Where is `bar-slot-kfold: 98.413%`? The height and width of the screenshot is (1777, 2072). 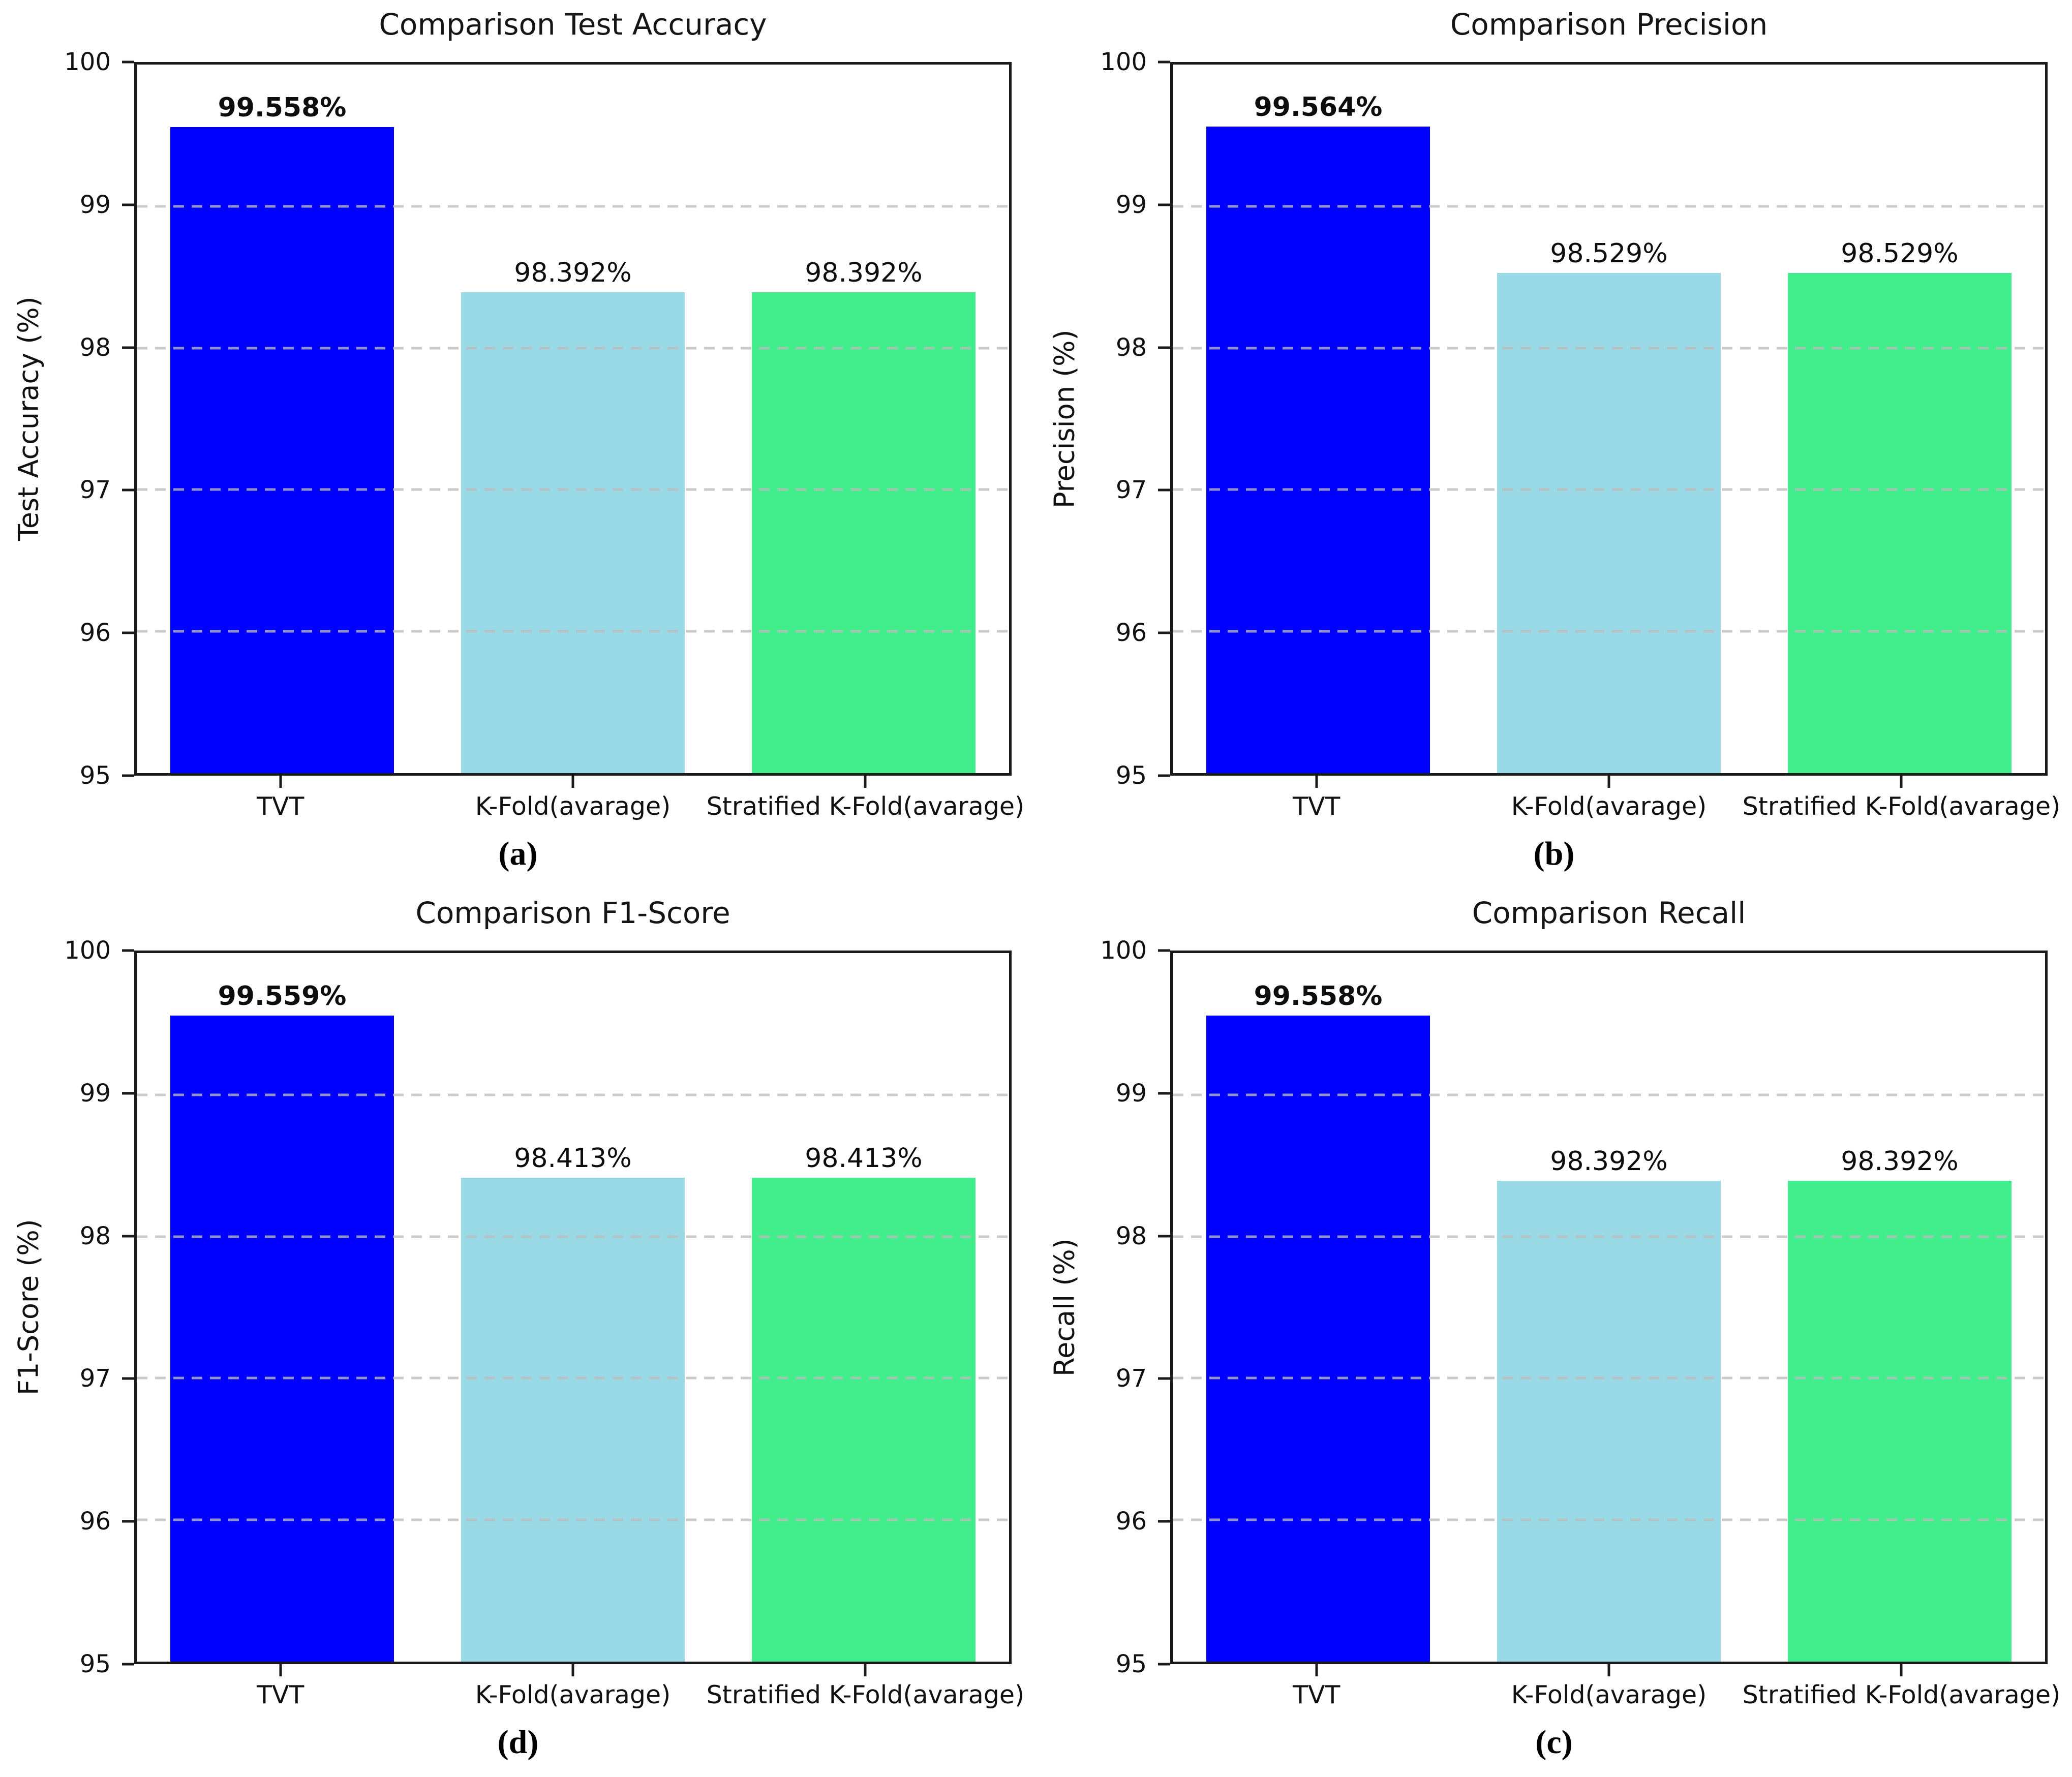
bar-slot-kfold: 98.413% is located at coordinates (573, 1308).